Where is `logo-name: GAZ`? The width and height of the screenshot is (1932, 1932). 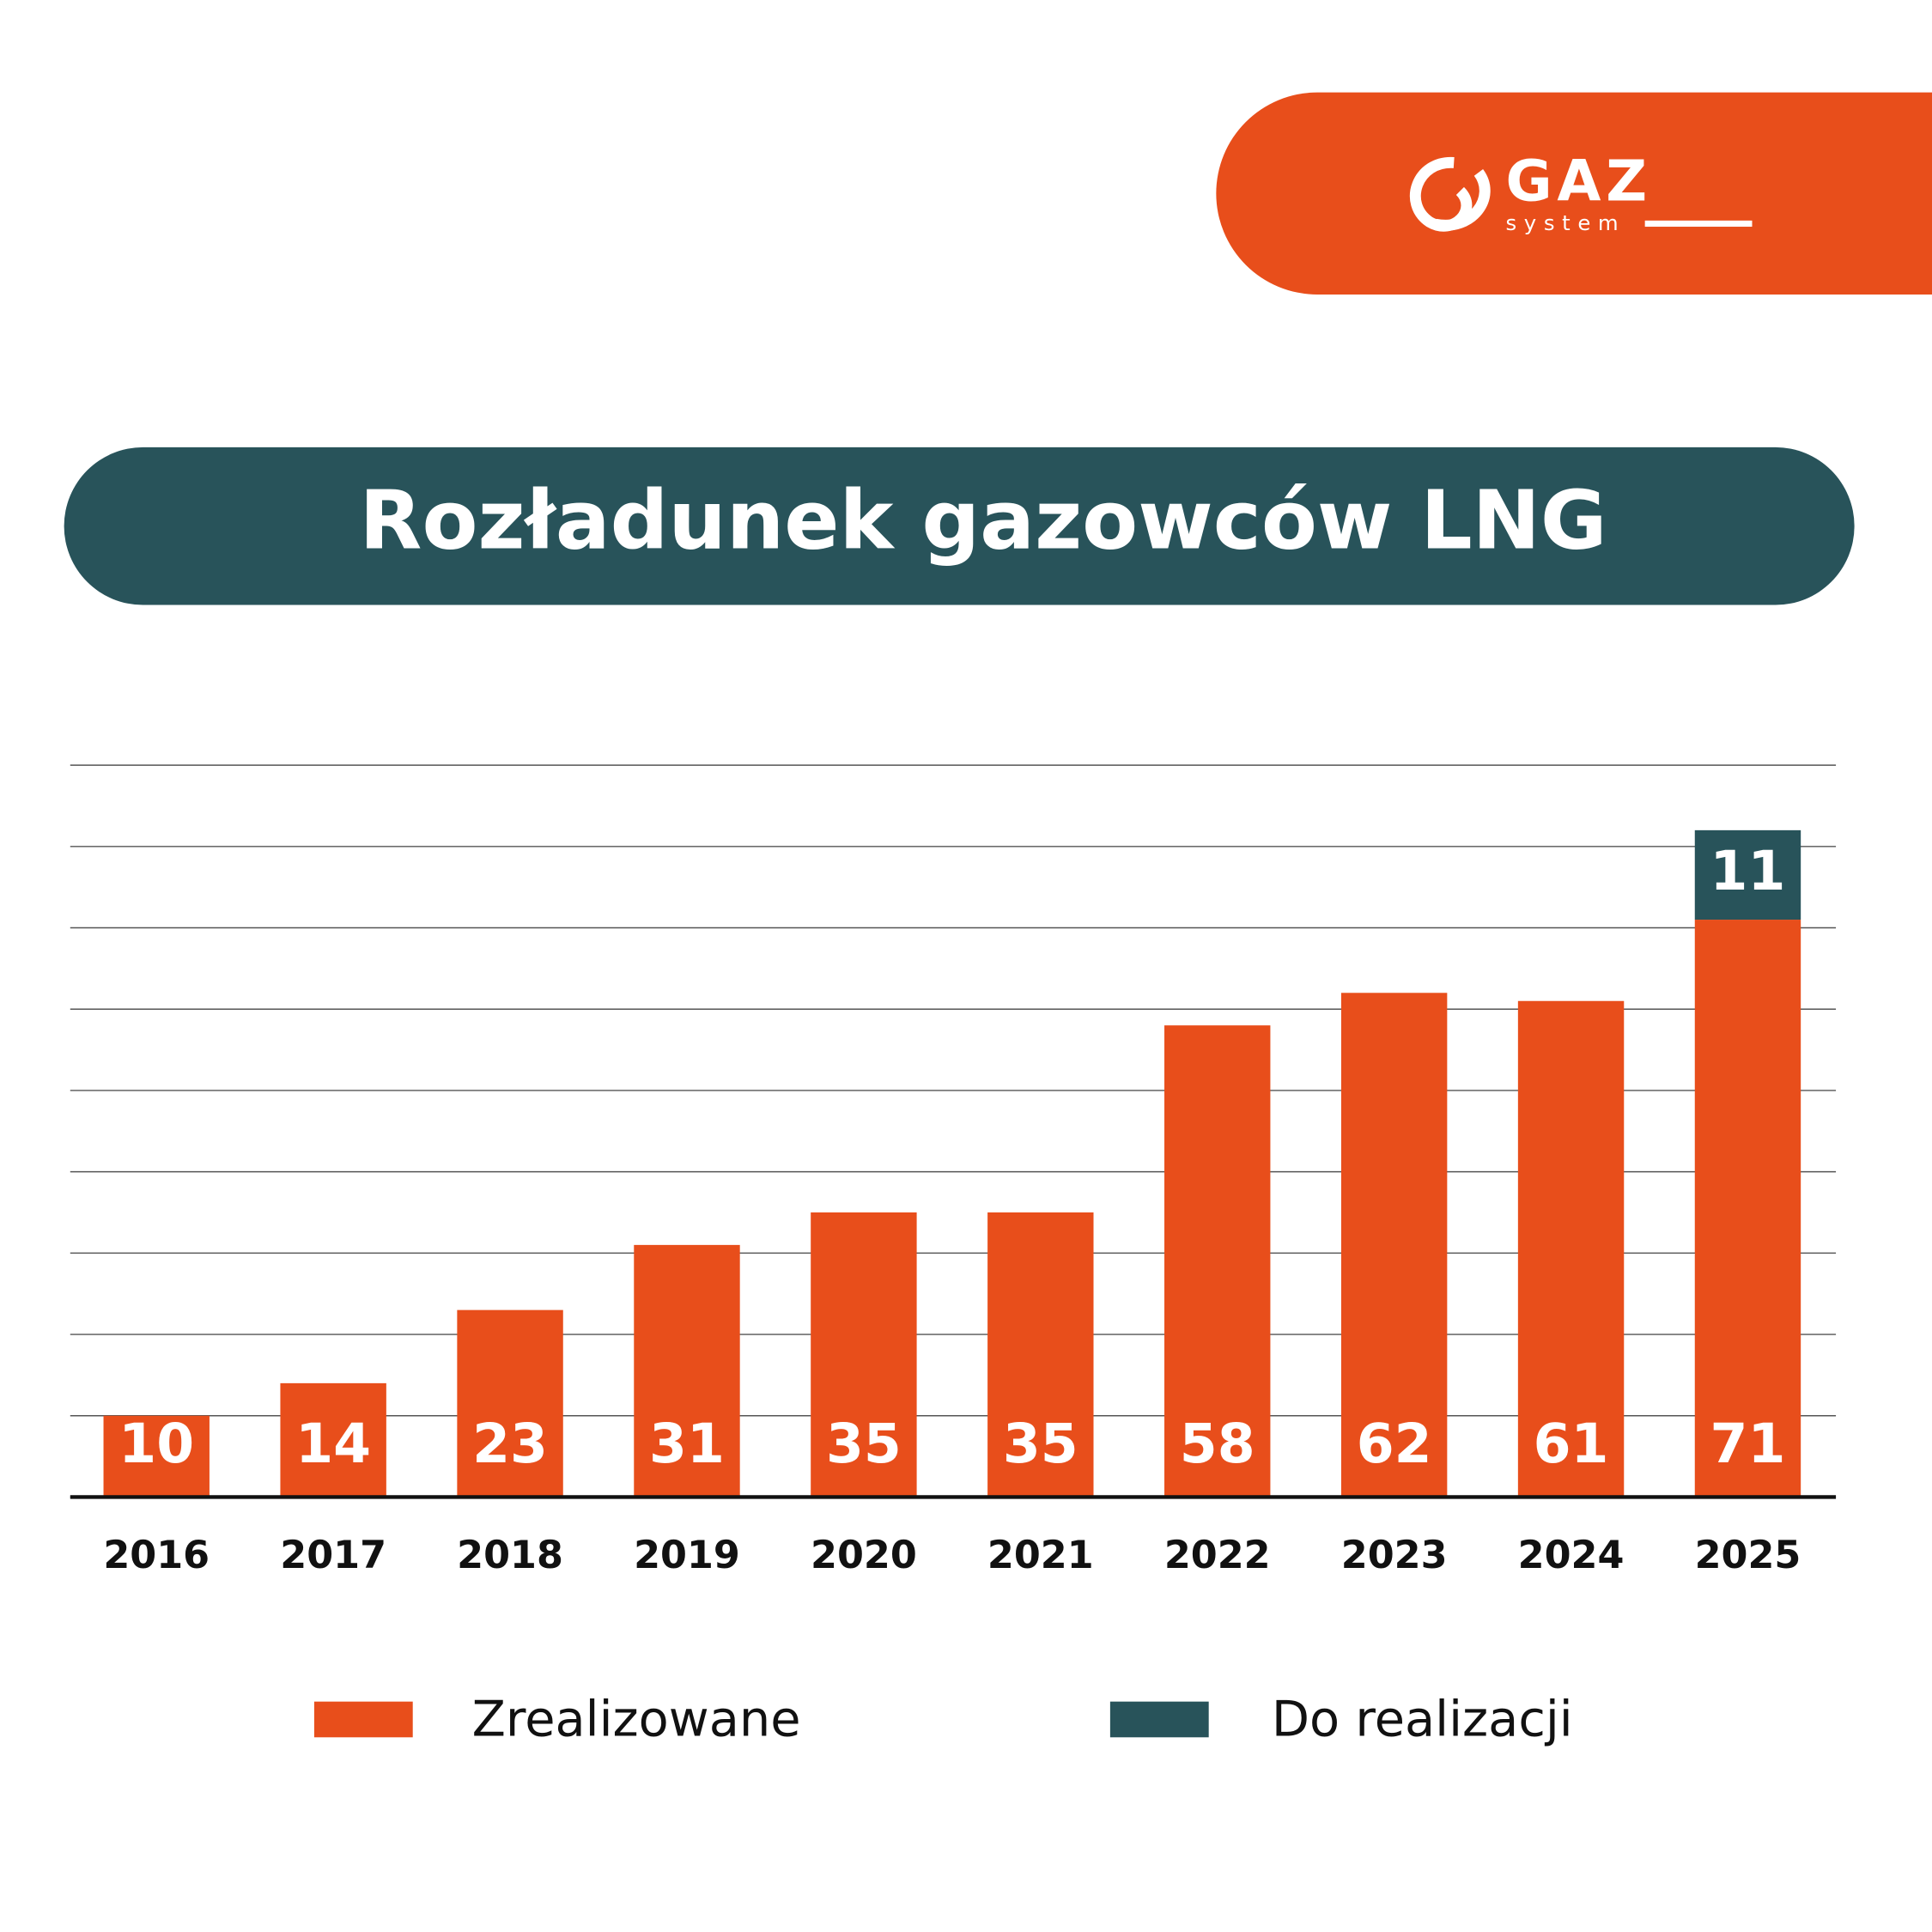
logo-name: GAZ is located at coordinates (1579, 181).